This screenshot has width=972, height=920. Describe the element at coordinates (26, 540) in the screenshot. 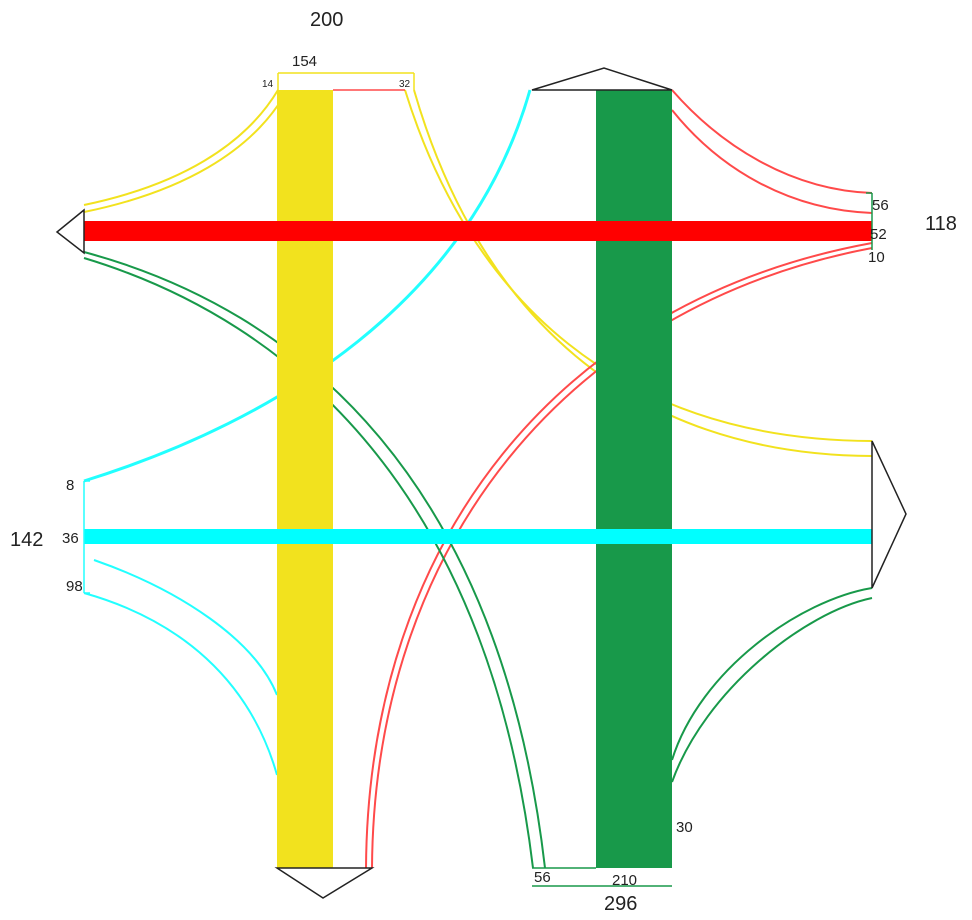

I see `west-total-label: 142` at that location.